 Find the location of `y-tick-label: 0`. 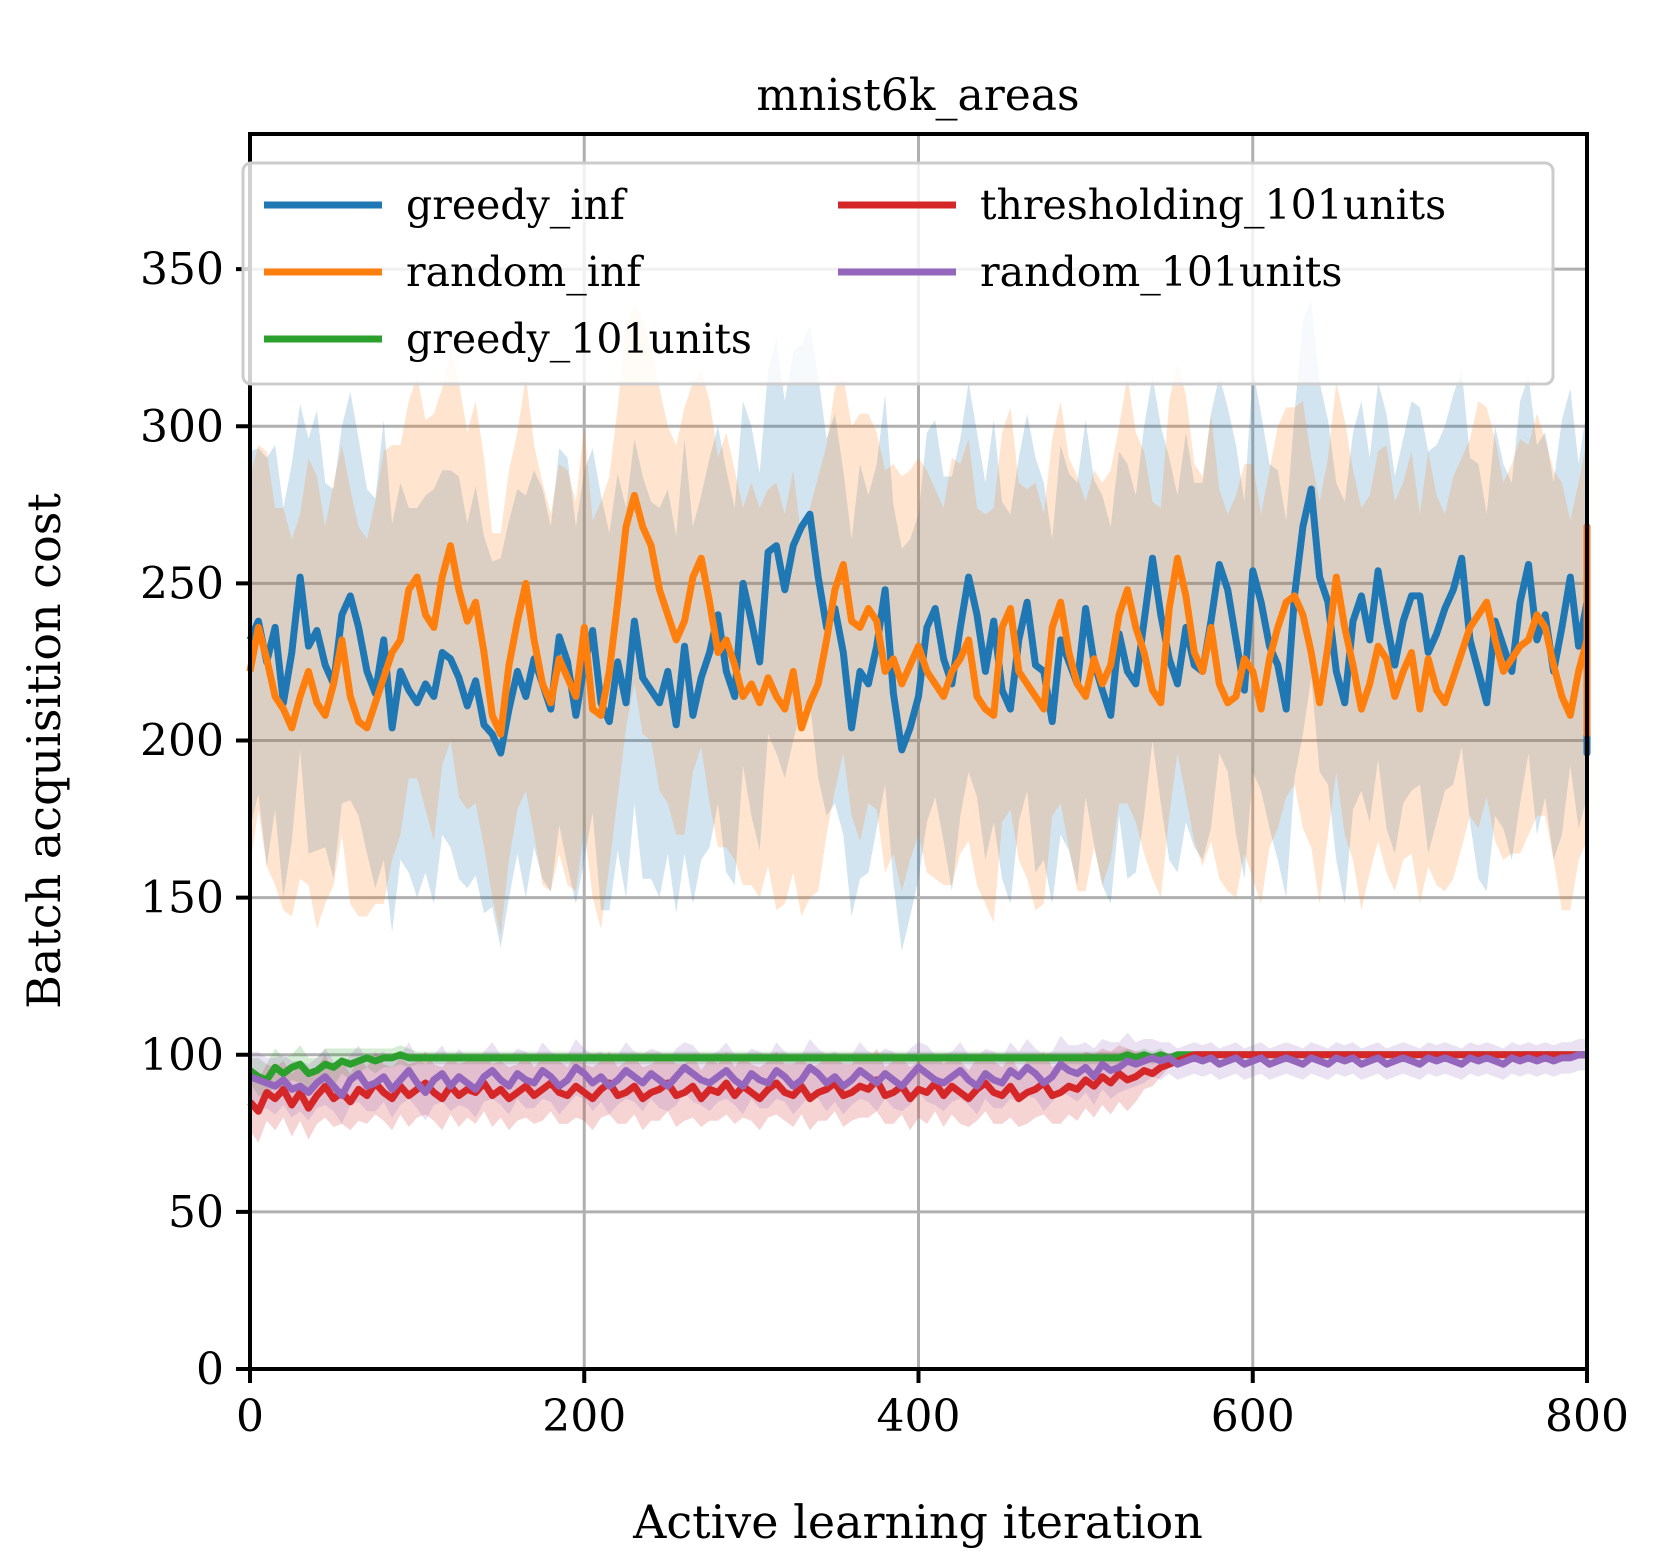

y-tick-label: 0 is located at coordinates (210, 1369).